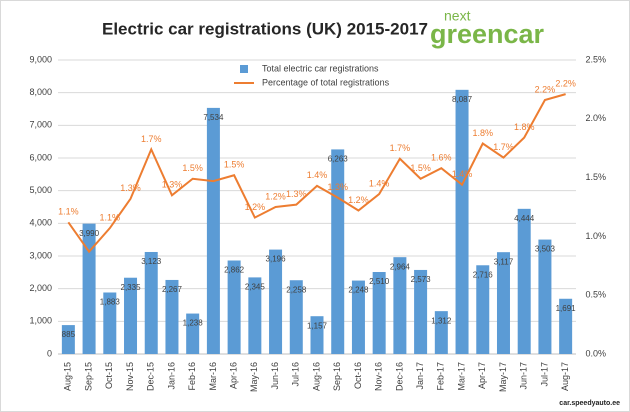 This screenshot has height=412, width=630. What do you see at coordinates (320, 68) in the screenshot?
I see `legend-label: Total electric car registrations` at bounding box center [320, 68].